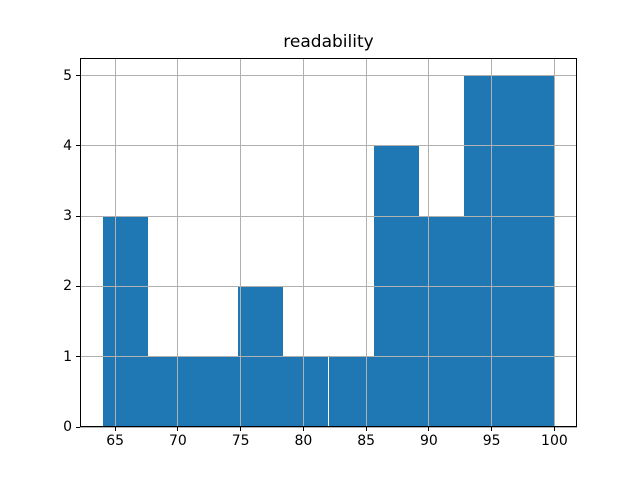 This screenshot has width=640, height=480. Describe the element at coordinates (366, 441) in the screenshot. I see `x-tick-label: 85` at that location.